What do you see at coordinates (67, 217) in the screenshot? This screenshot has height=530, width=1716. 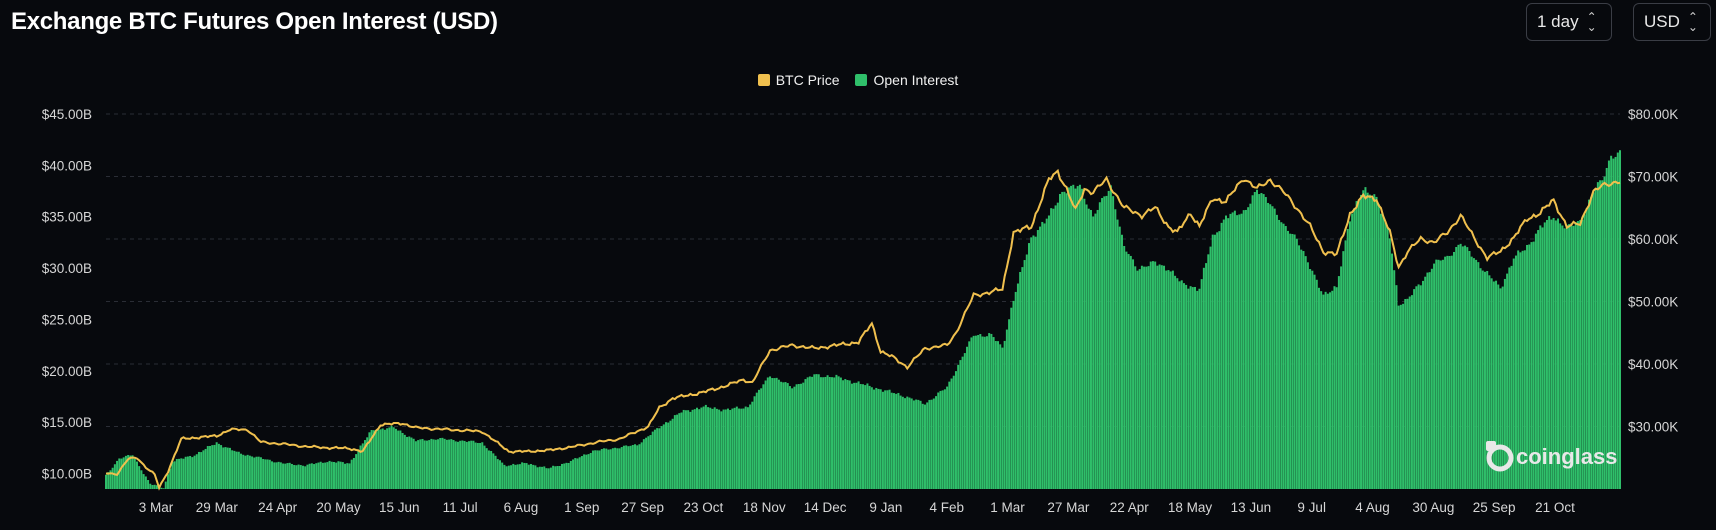 I see `left-axis-tick-label: $35.00B` at bounding box center [67, 217].